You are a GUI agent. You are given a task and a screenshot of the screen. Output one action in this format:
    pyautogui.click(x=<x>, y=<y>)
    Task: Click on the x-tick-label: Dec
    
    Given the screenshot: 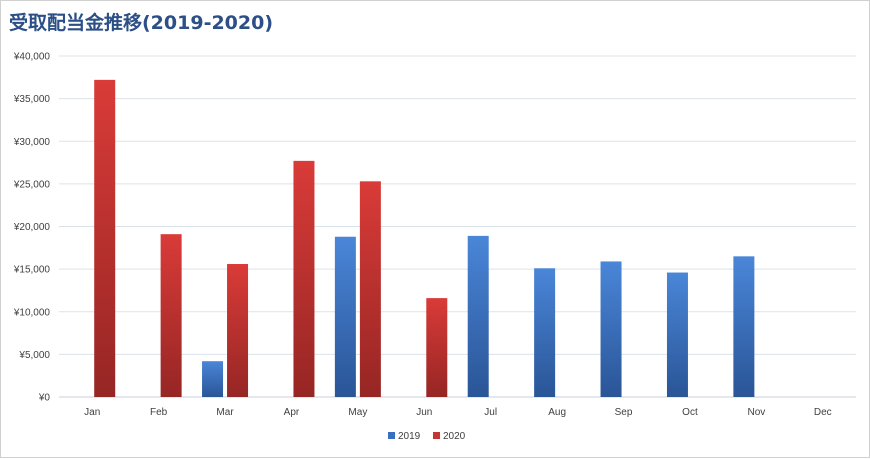 What is the action you would take?
    pyautogui.click(x=823, y=412)
    